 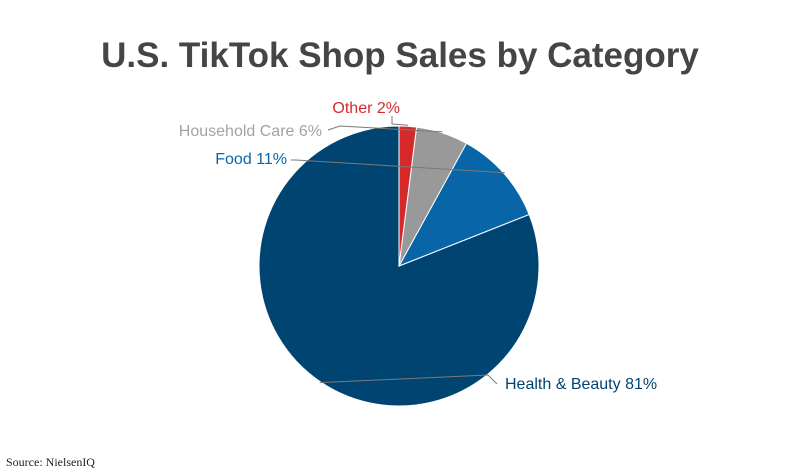 I want to click on pie-slice-other, so click(x=408, y=196).